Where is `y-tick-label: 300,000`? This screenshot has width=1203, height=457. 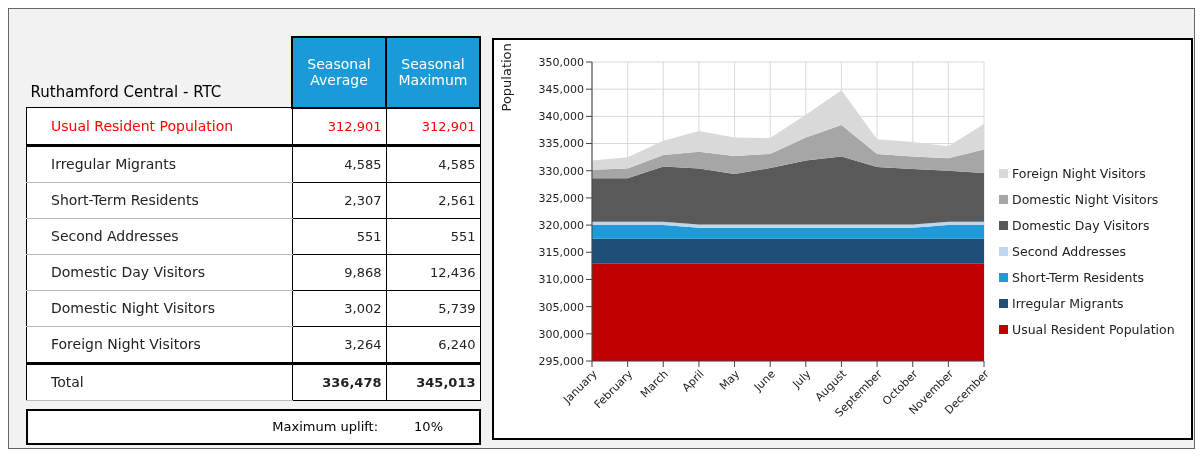 y-tick-label: 300,000 is located at coordinates (561, 334).